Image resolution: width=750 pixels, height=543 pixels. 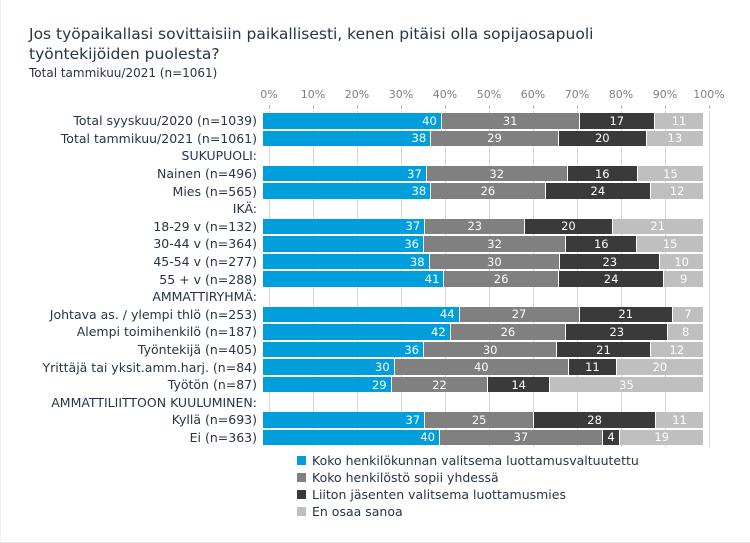 I want to click on bar-value-label: 42, so click(x=438, y=331).